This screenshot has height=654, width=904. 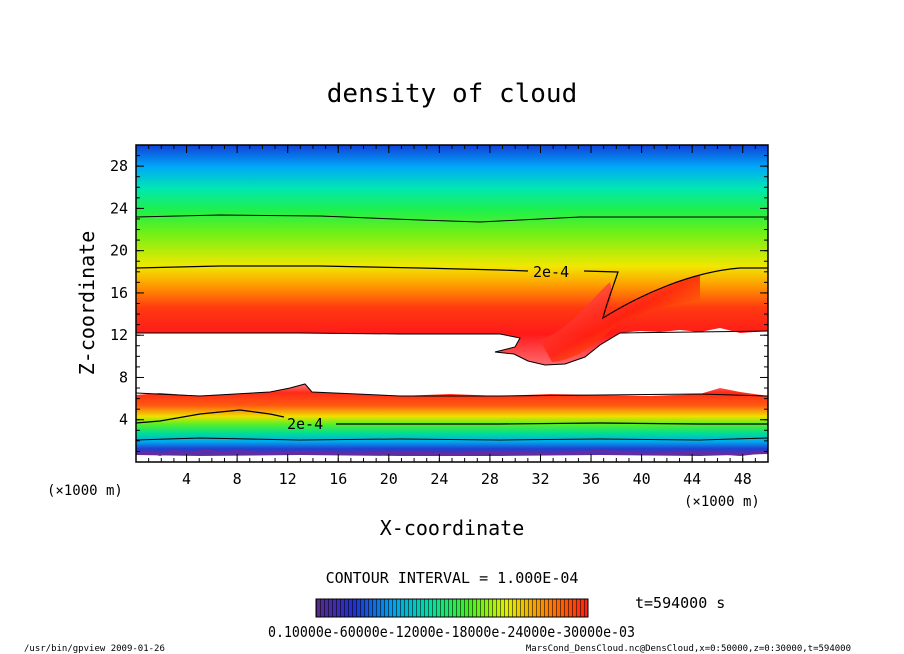 I want to click on chart-title: density of cloud, so click(x=452, y=94).